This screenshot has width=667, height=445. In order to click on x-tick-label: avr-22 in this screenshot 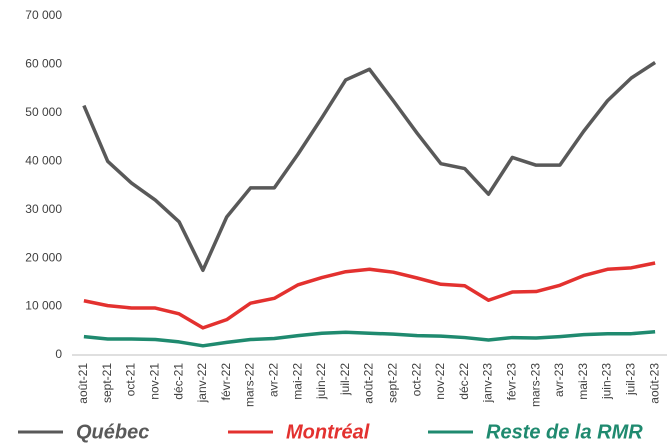, I will do `click(273, 380)`.